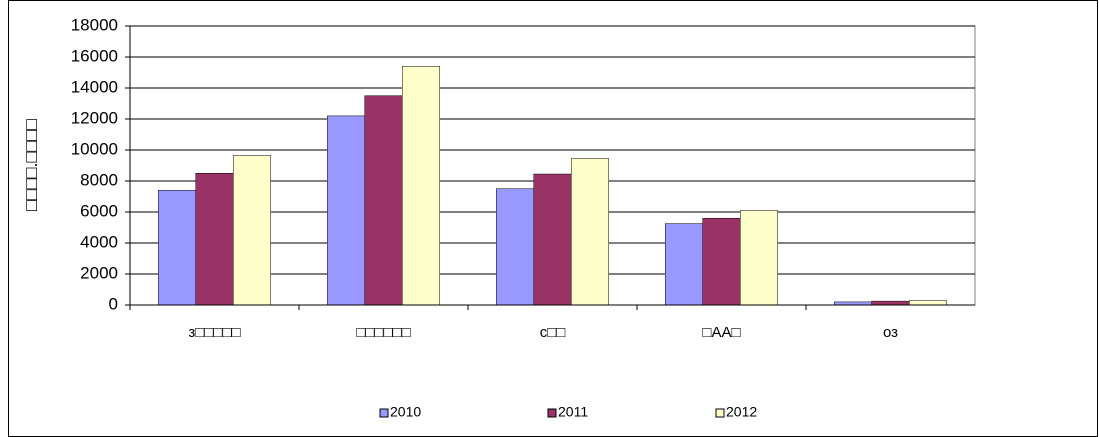 The image size is (1099, 437). Describe the element at coordinates (741, 412) in the screenshot. I see `legend-label: 2012` at that location.